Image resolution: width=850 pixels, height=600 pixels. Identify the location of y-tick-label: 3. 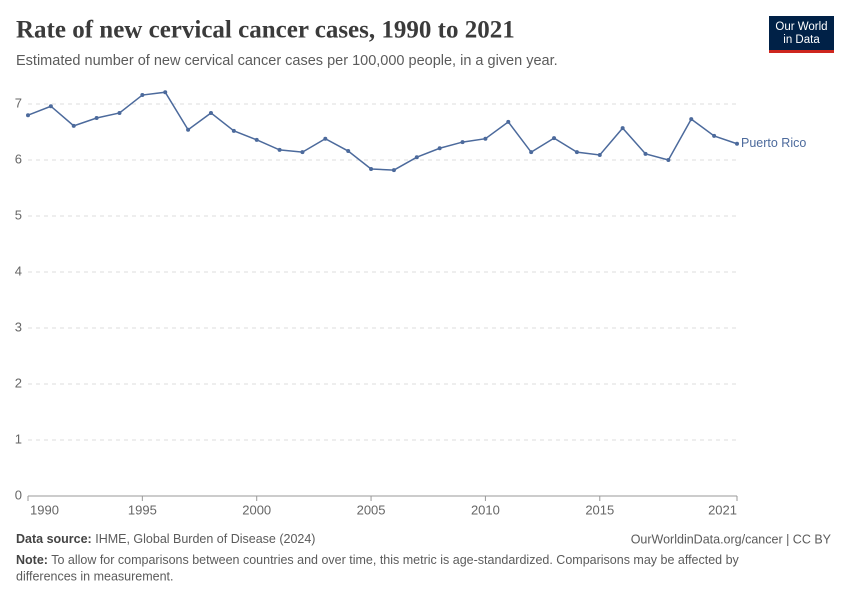
(18, 326).